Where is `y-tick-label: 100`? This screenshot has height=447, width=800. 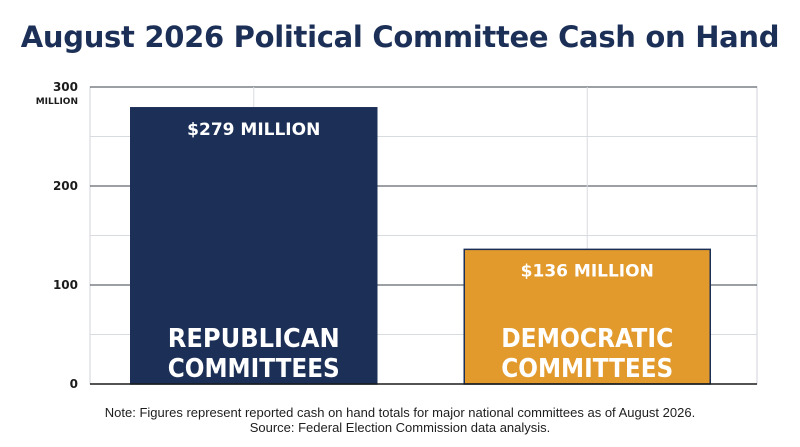
y-tick-label: 100 is located at coordinates (65, 285).